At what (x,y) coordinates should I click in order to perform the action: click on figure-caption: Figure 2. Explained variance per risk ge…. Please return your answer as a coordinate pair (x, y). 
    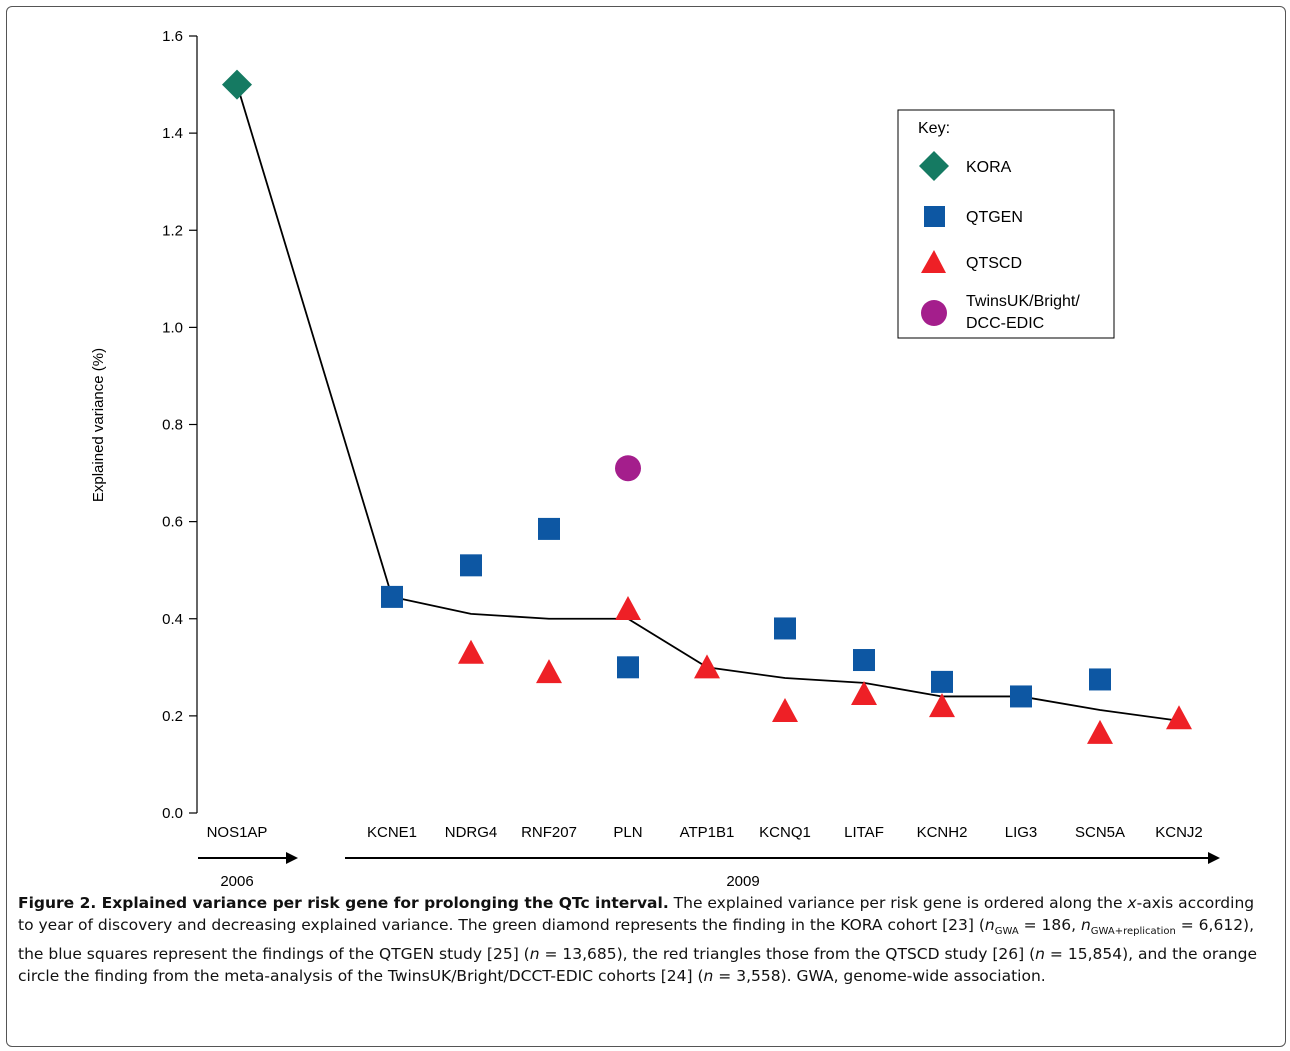
    Looking at the image, I should click on (638, 939).